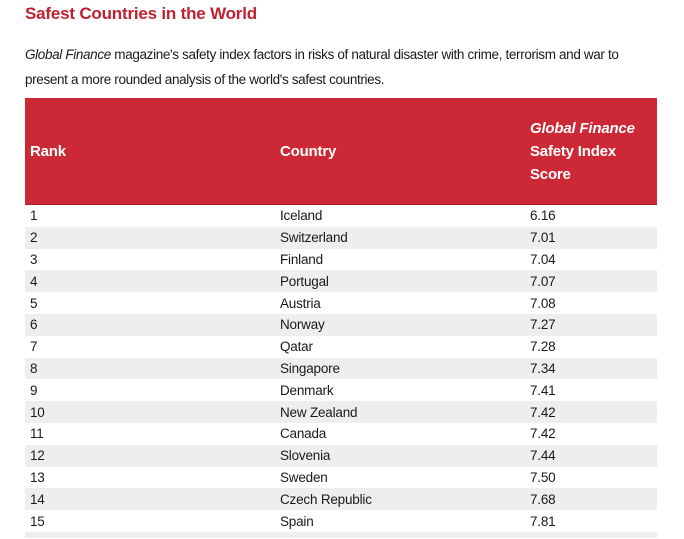 The image size is (684, 539). I want to click on cell-rank: 15, so click(37, 521).